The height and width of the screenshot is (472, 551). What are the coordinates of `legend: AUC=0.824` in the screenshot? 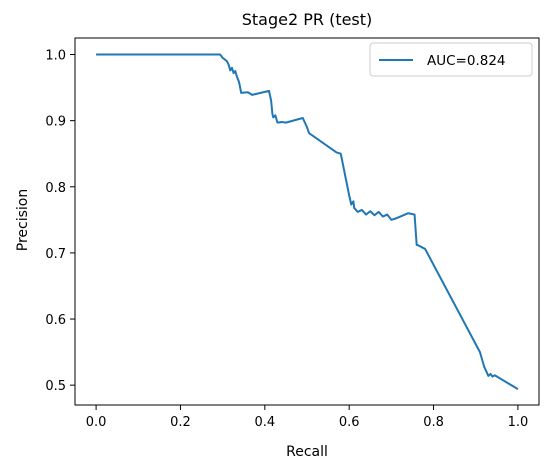 It's located at (451, 59).